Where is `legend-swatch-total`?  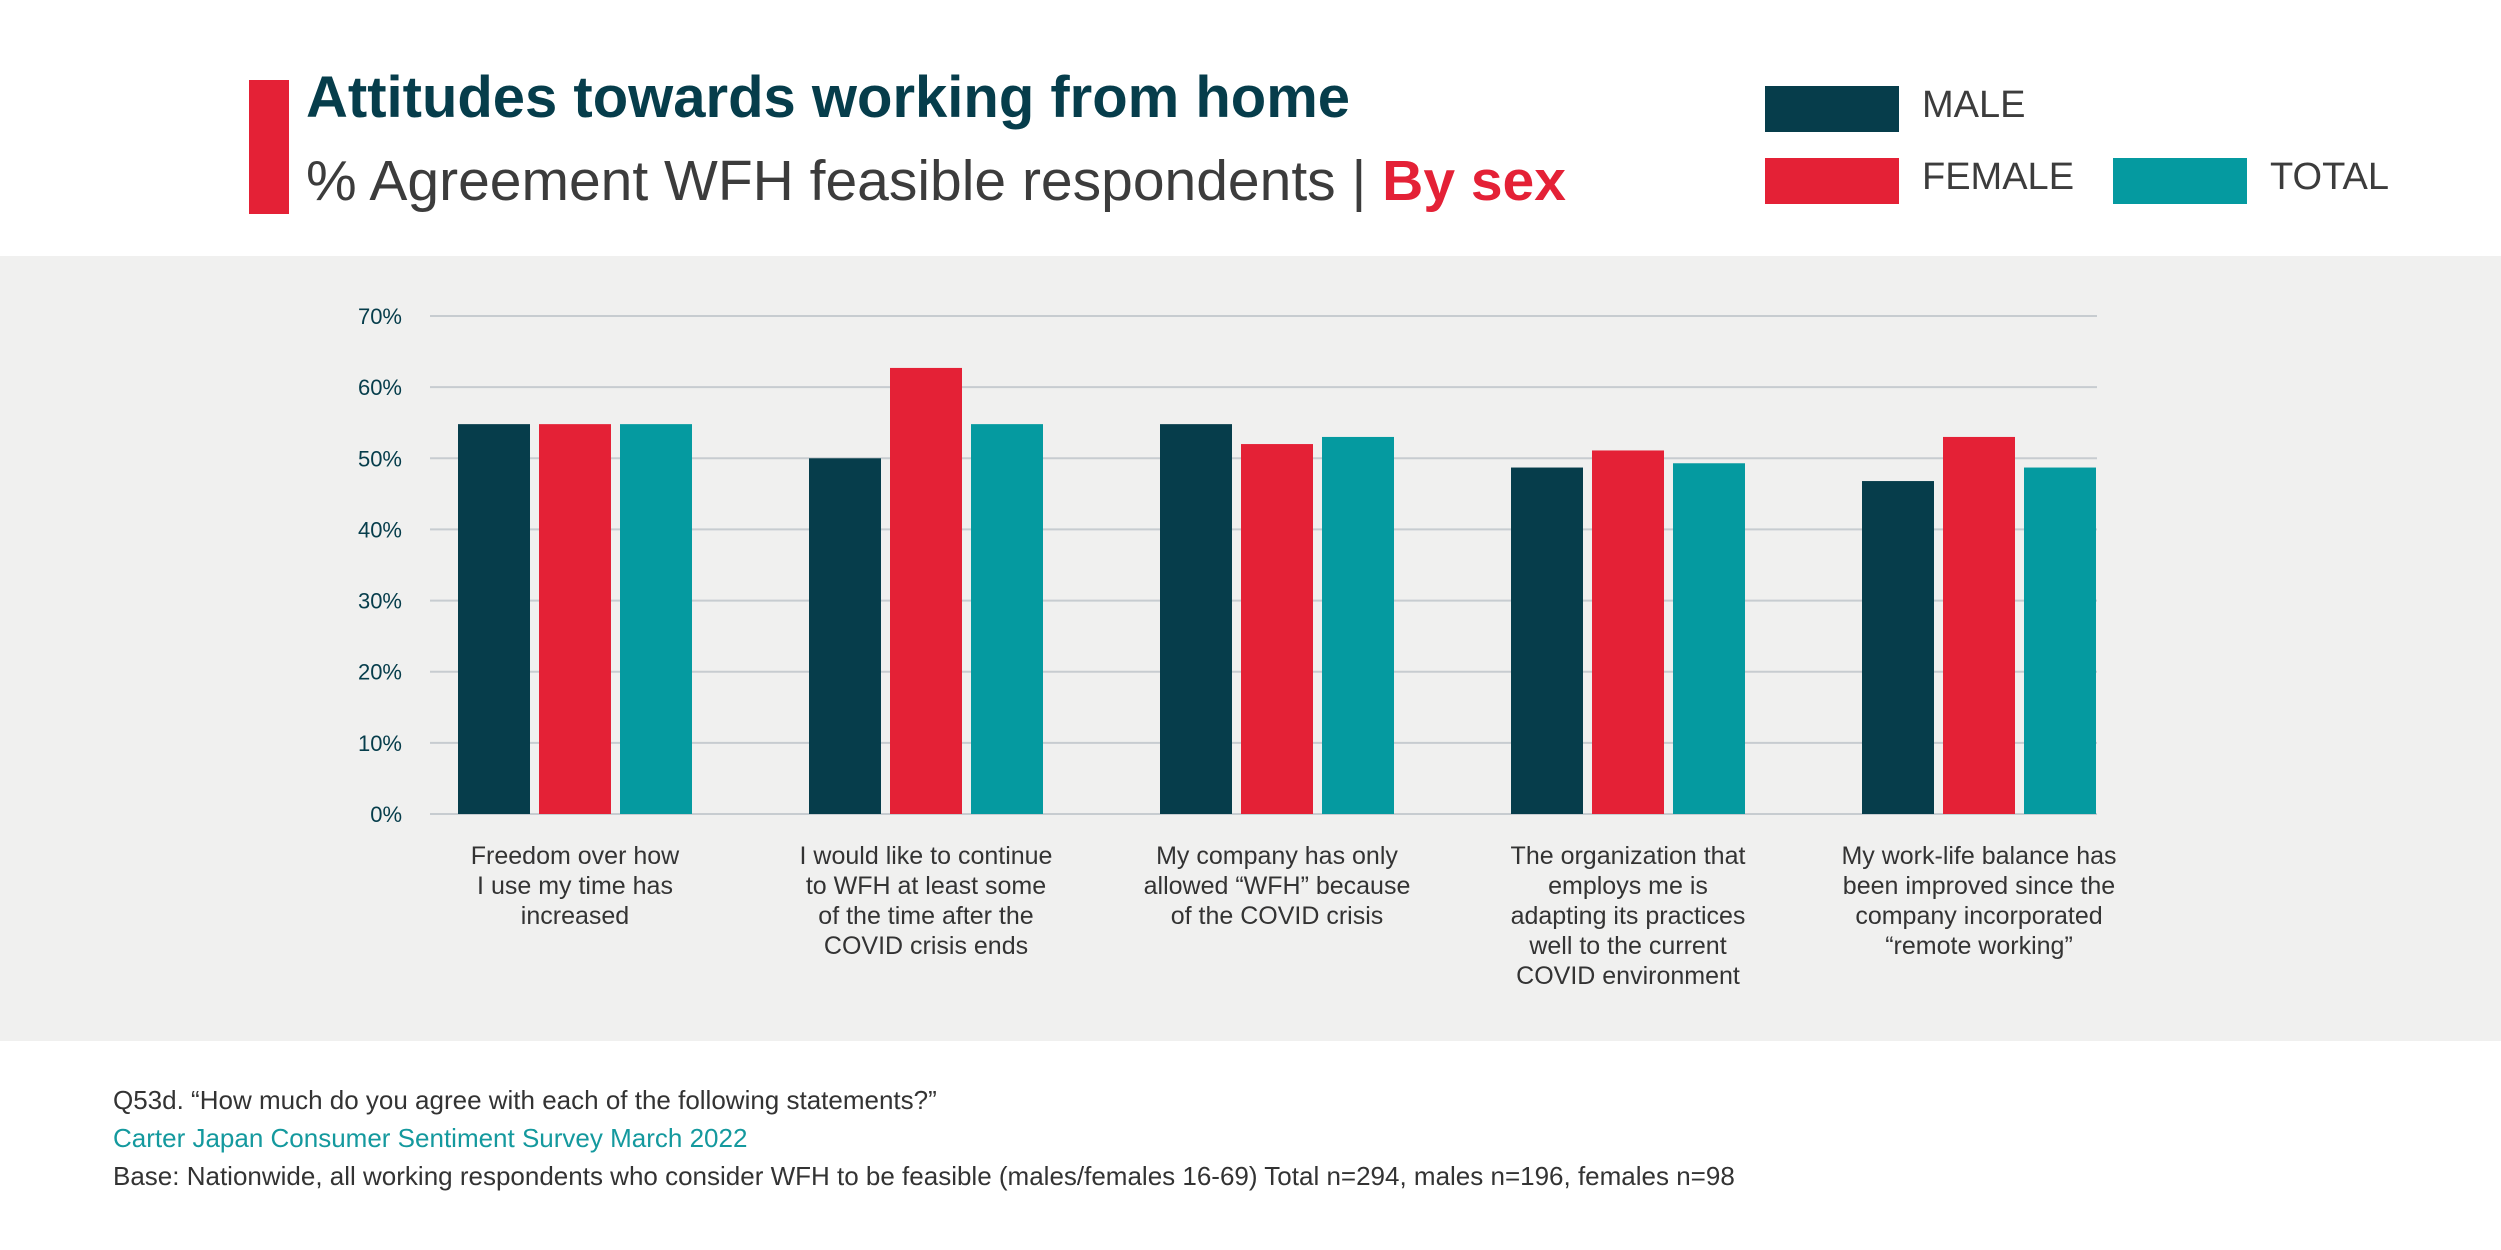 legend-swatch-total is located at coordinates (2180, 181).